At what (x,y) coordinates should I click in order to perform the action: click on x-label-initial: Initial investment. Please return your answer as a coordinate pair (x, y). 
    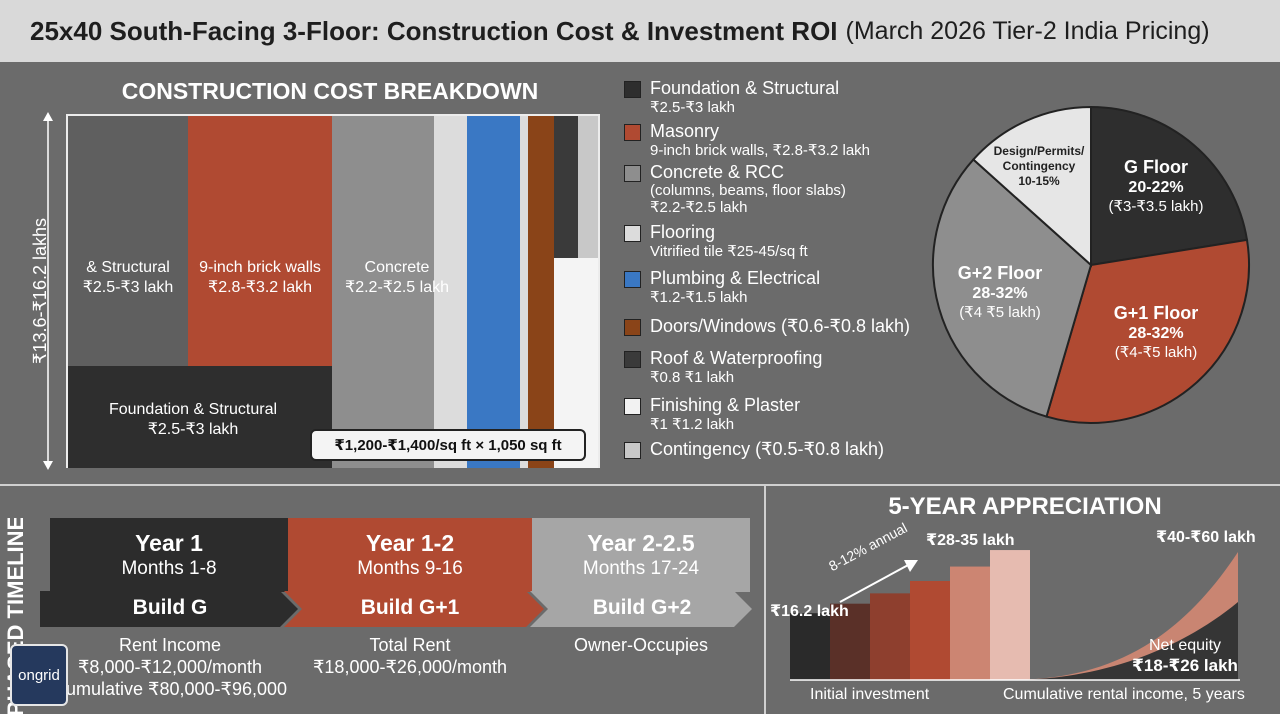
    Looking at the image, I should click on (870, 694).